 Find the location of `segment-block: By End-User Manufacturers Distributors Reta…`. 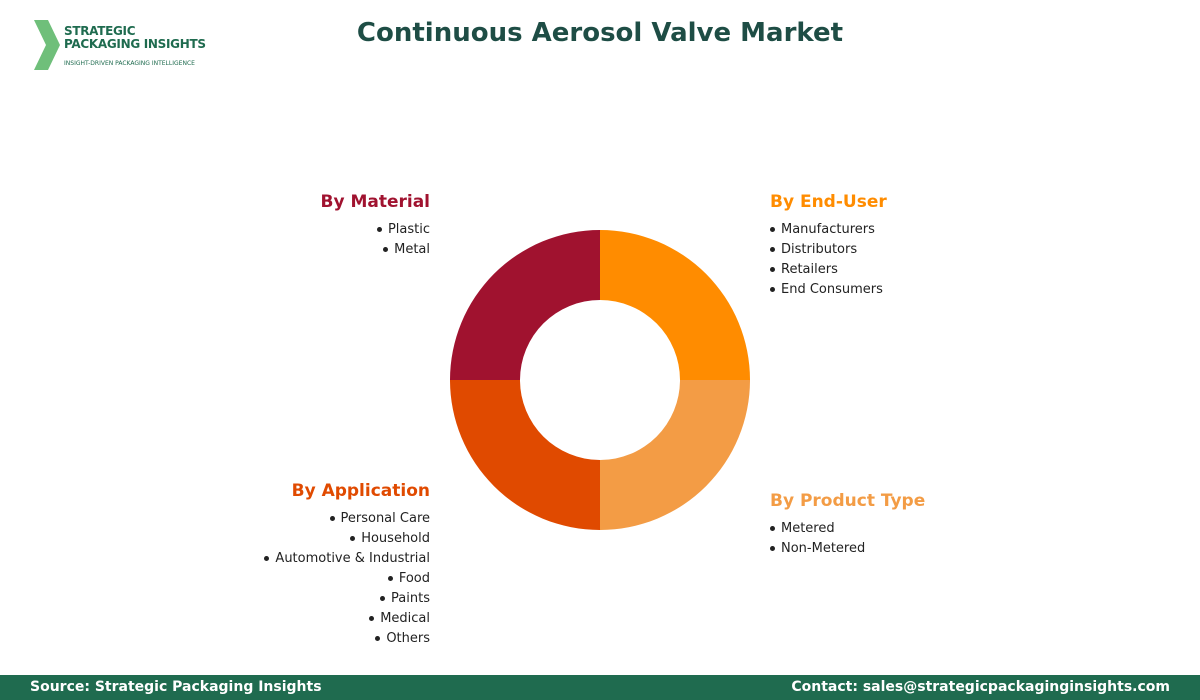

segment-block: By End-User Manufacturers Distributors Reta… is located at coordinates (920, 246).